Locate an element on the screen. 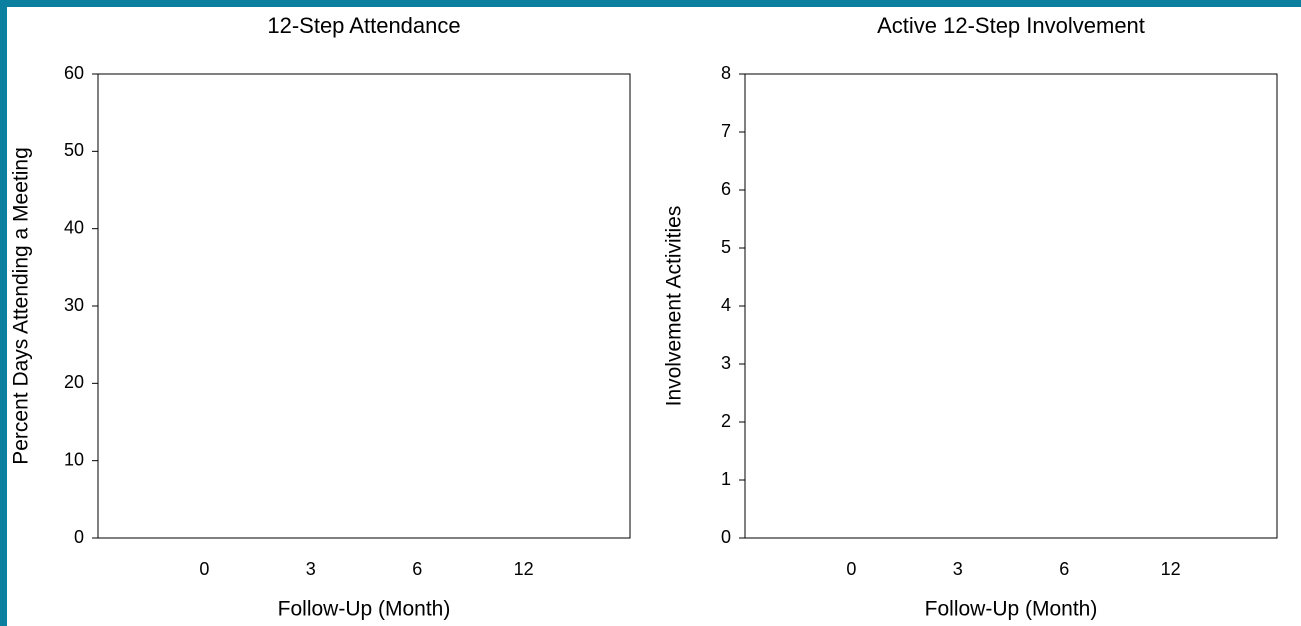 Image resolution: width=1301 pixels, height=626 pixels. top-border is located at coordinates (650, 3).